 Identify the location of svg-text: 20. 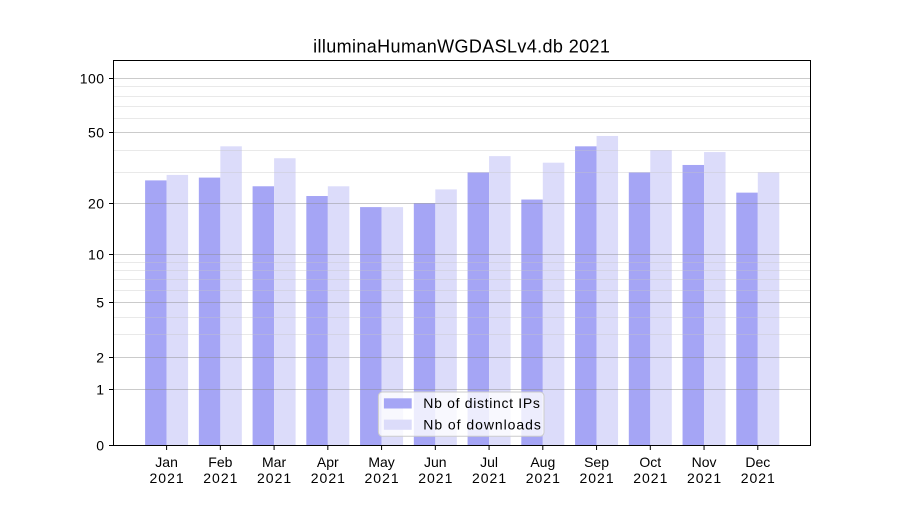
(96, 204).